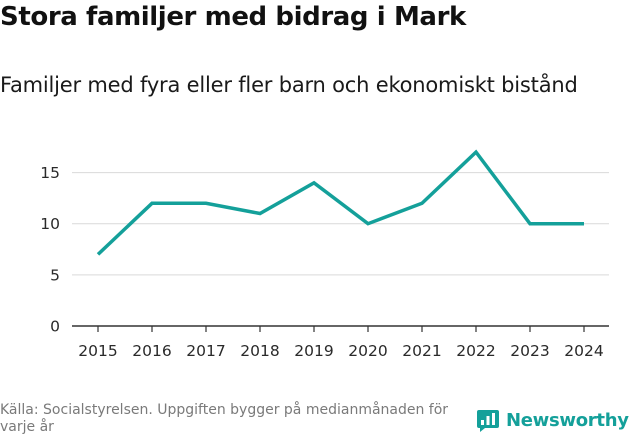 The height and width of the screenshot is (439, 631). What do you see at coordinates (50, 224) in the screenshot?
I see `y-tick-label-10: 10` at bounding box center [50, 224].